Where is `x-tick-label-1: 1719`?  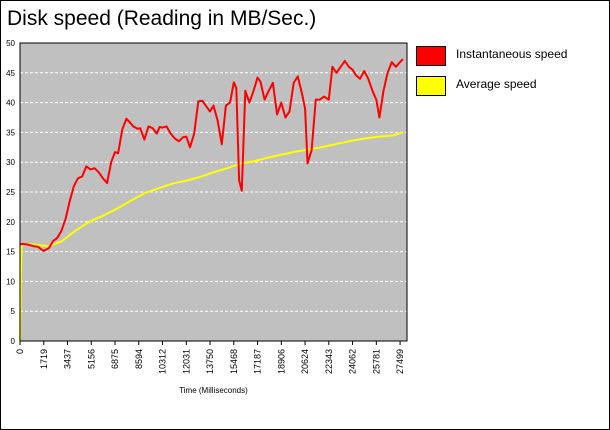 x-tick-label-1: 1719 is located at coordinates (44, 359).